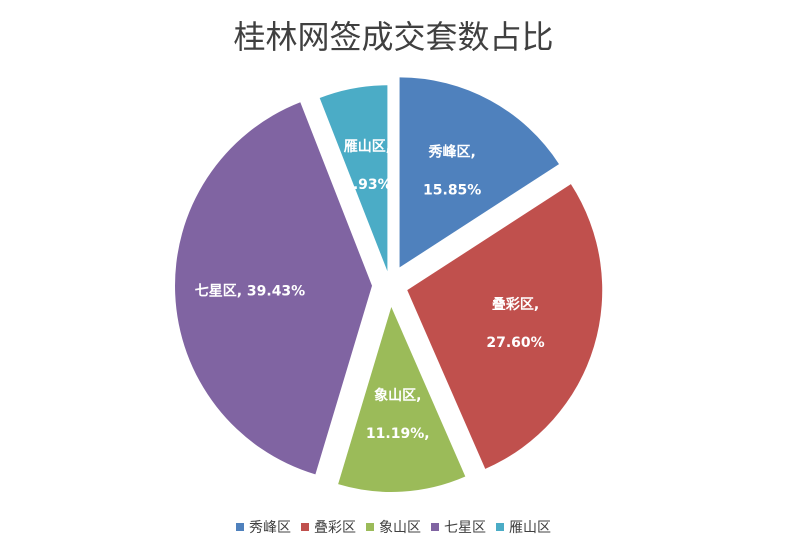 This screenshot has width=787, height=548. What do you see at coordinates (335, 528) in the screenshot?
I see `legend-label-2: 叠彩区` at bounding box center [335, 528].